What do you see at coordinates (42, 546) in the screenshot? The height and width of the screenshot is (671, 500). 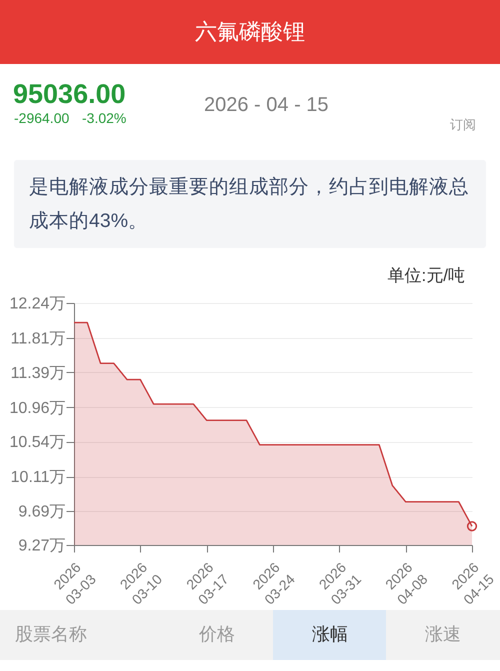 I see `y-tick-label: 9.27万` at bounding box center [42, 546].